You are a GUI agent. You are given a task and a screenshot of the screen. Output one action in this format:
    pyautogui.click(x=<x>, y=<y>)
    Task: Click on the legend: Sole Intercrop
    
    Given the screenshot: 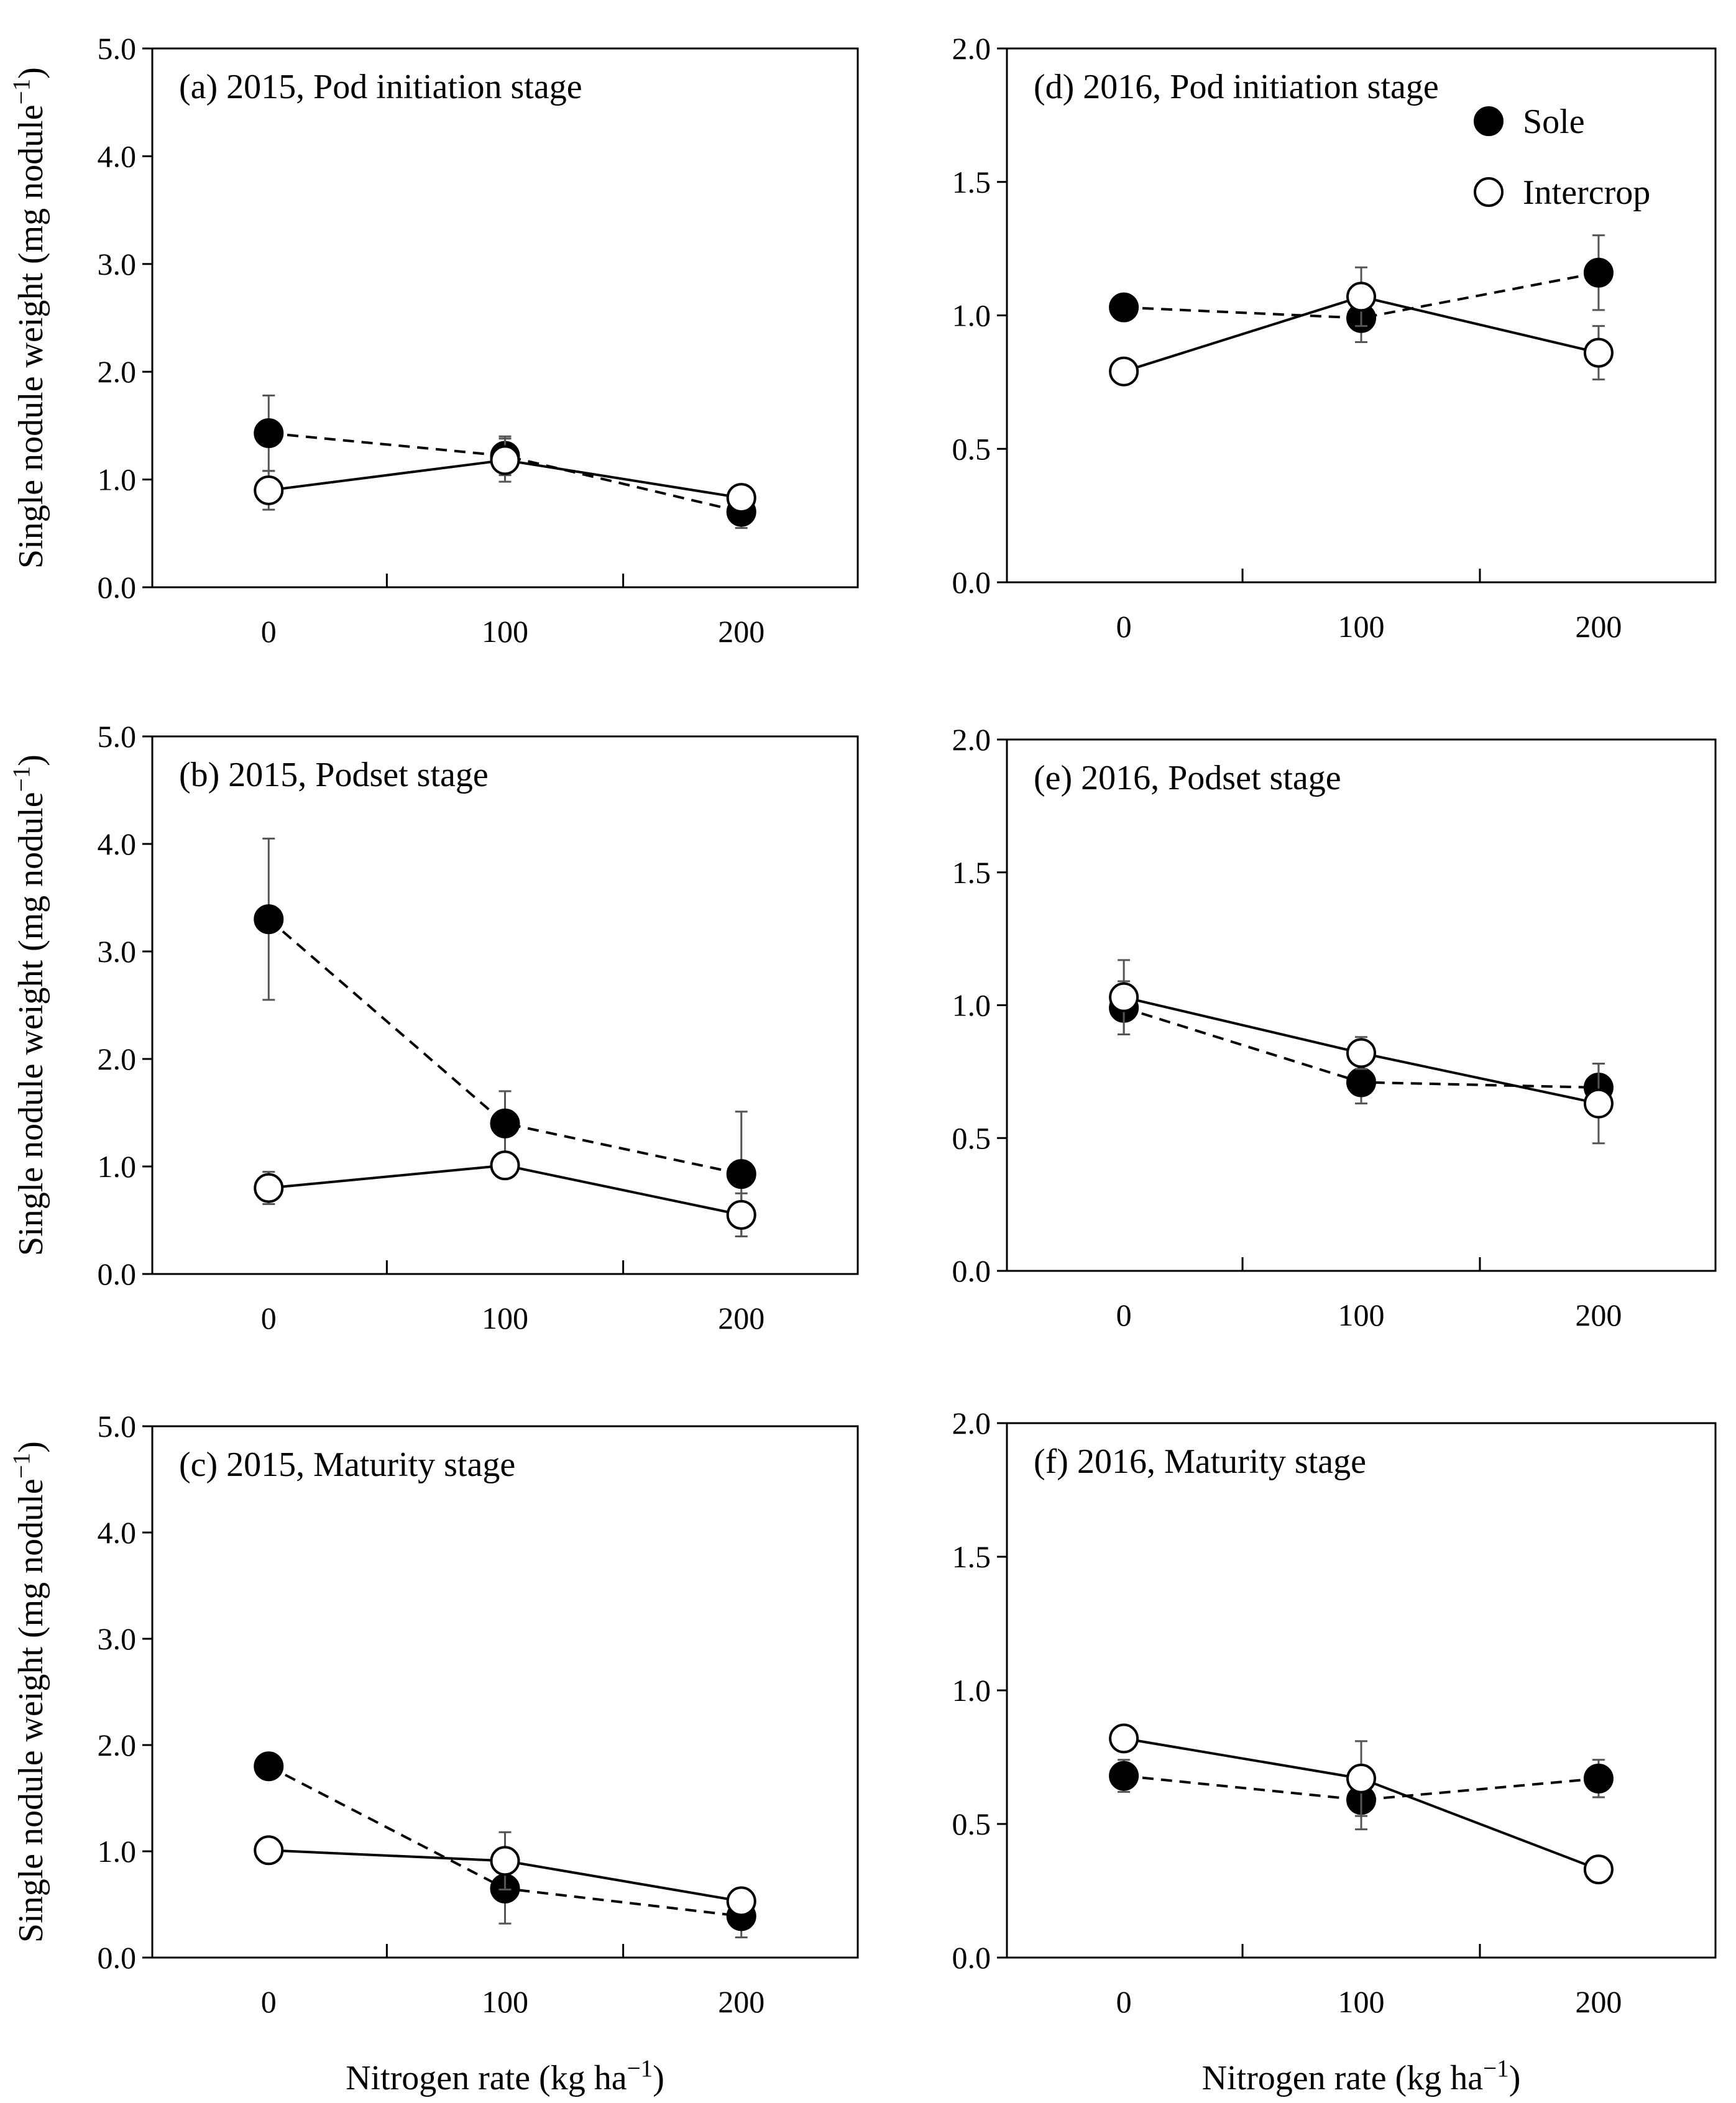 What is the action you would take?
    pyautogui.click(x=1562, y=157)
    